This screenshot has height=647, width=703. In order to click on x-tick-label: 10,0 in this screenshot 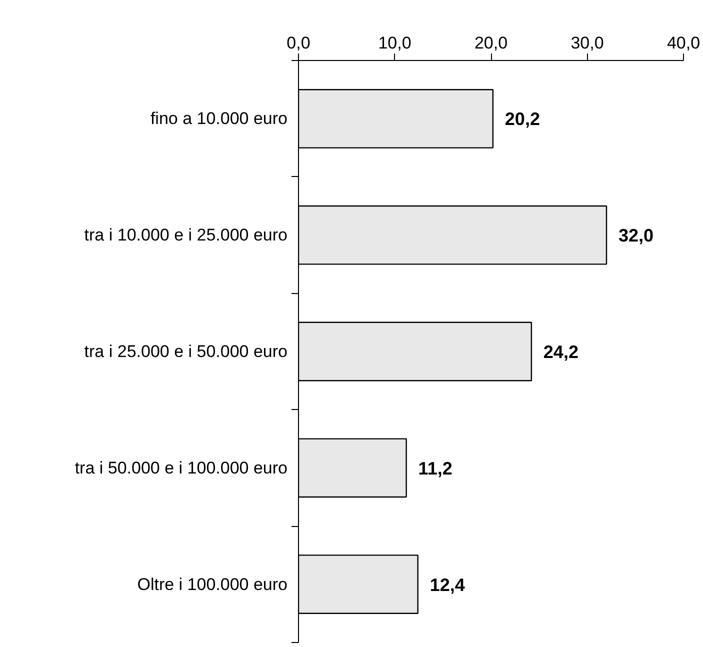, I will do `click(395, 43)`.